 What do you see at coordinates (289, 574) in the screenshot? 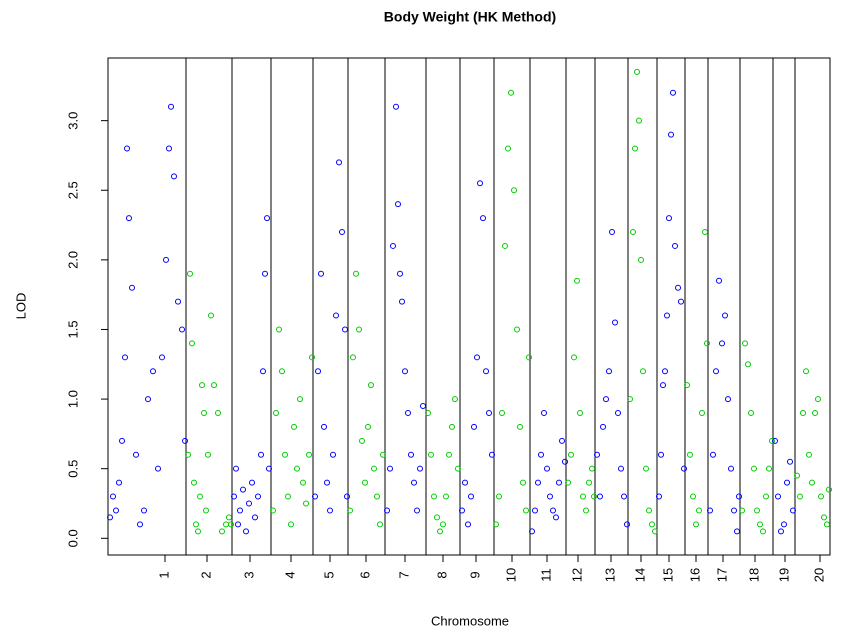
I see `x-tick-label: 4` at bounding box center [289, 574].